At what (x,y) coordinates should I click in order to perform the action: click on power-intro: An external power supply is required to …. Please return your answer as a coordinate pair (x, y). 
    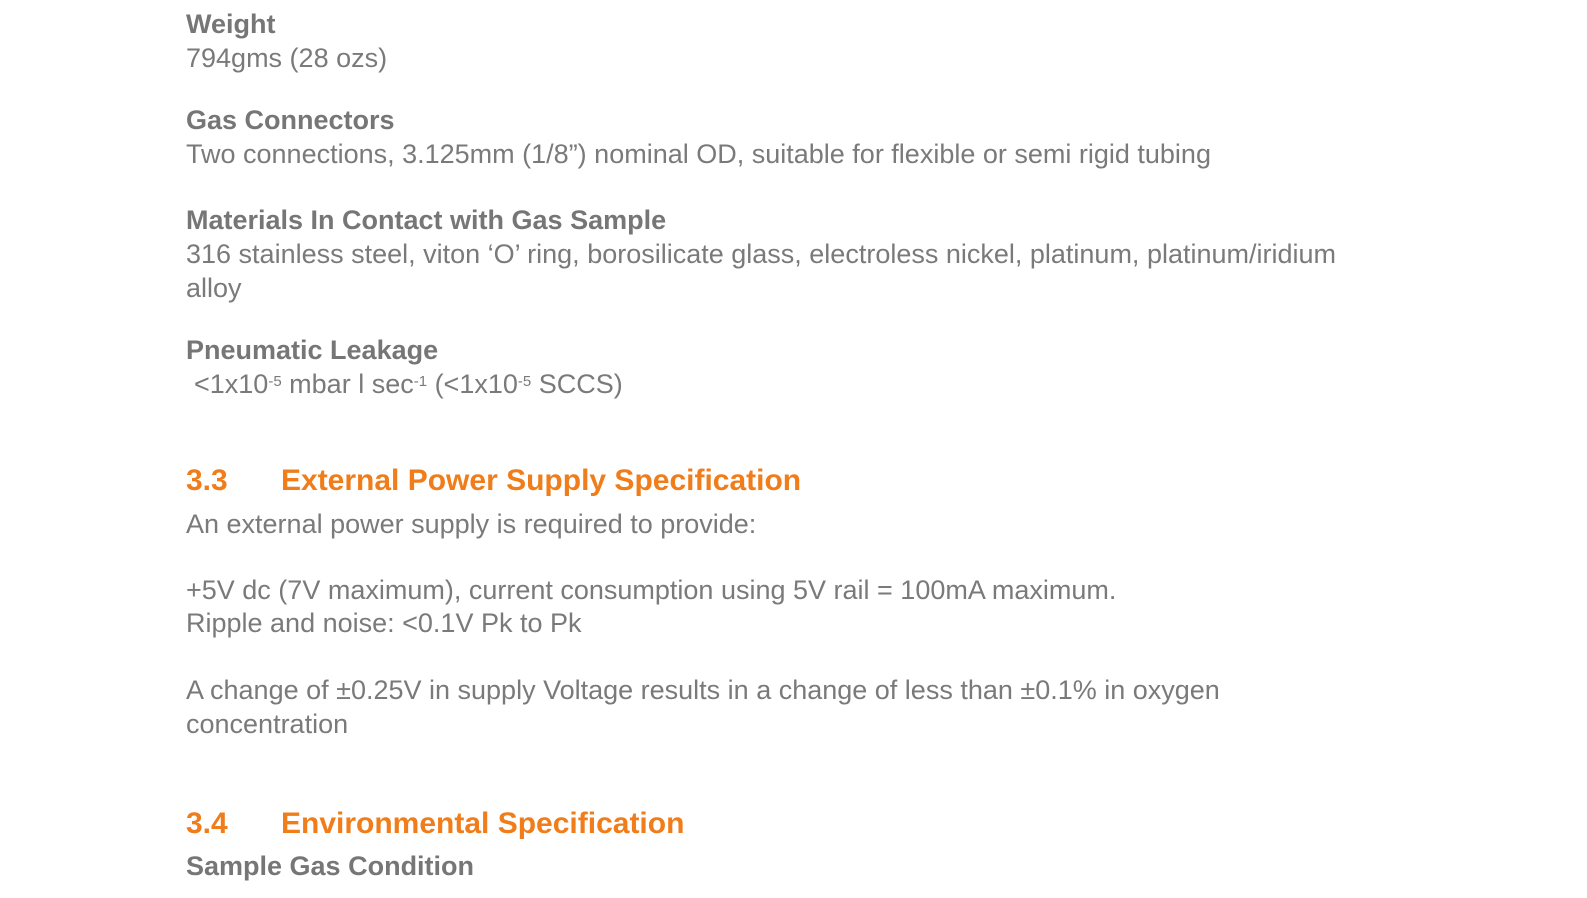
    Looking at the image, I should click on (471, 524).